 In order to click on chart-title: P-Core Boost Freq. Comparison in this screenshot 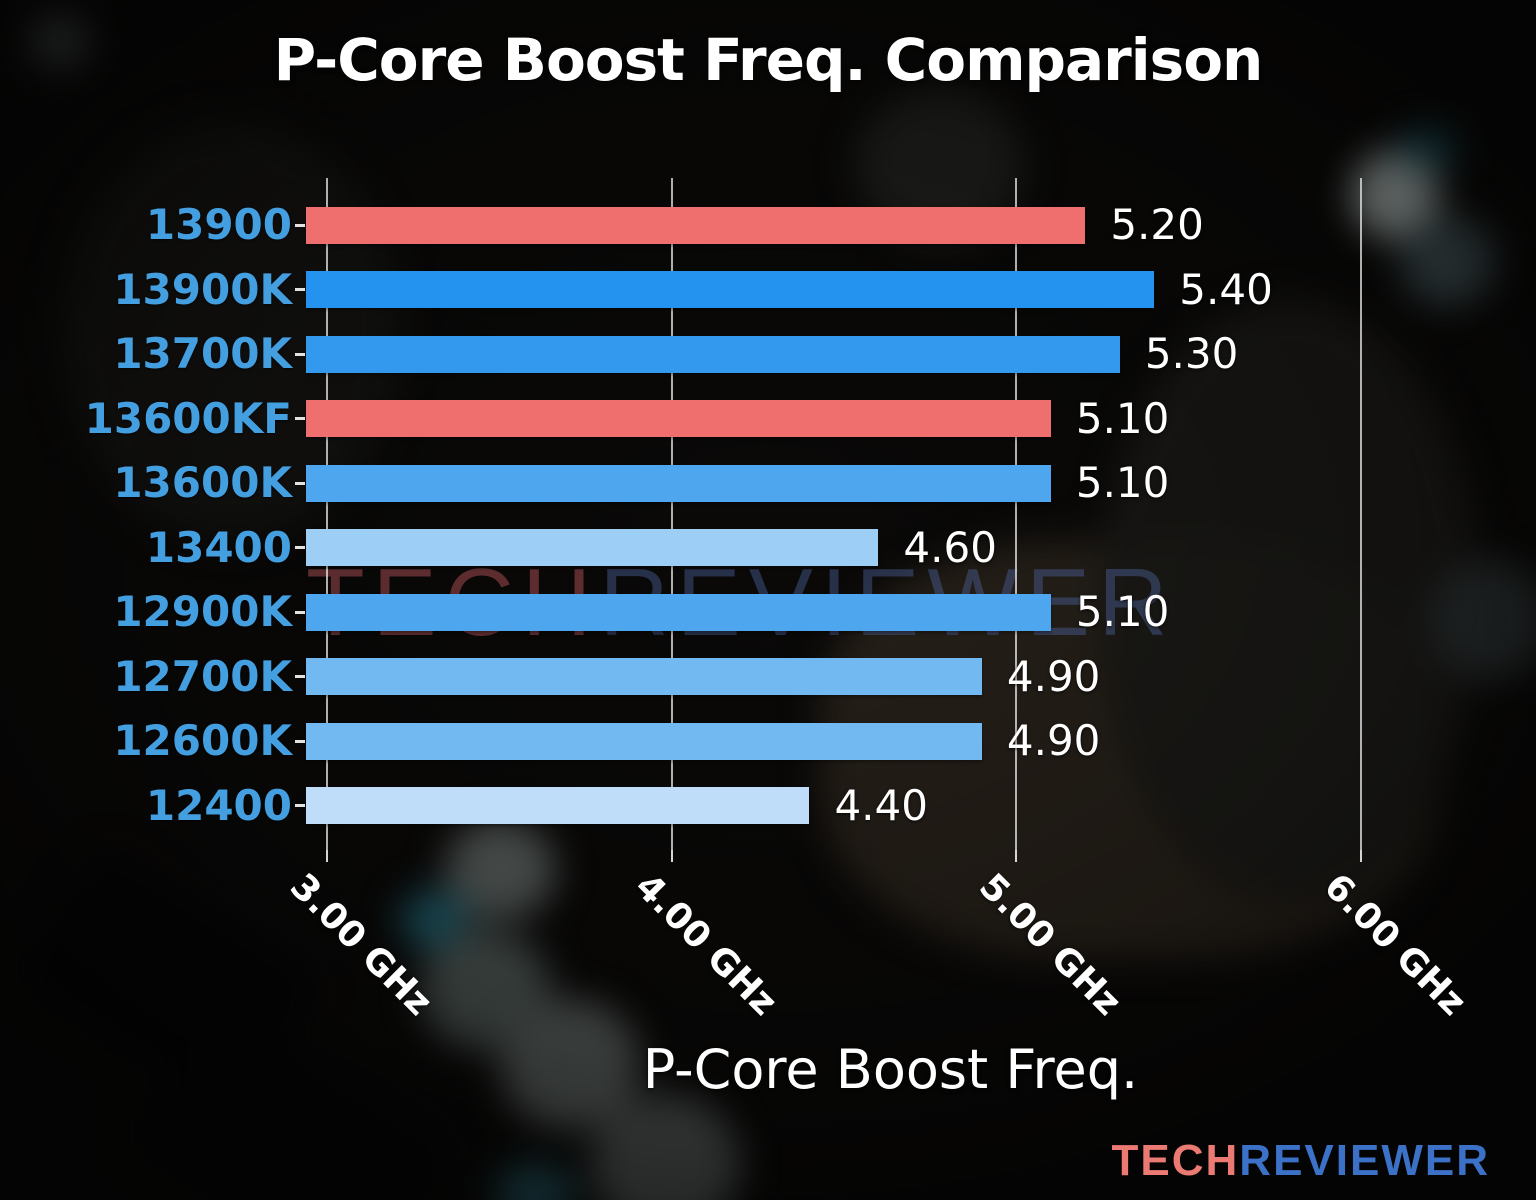, I will do `click(768, 60)`.